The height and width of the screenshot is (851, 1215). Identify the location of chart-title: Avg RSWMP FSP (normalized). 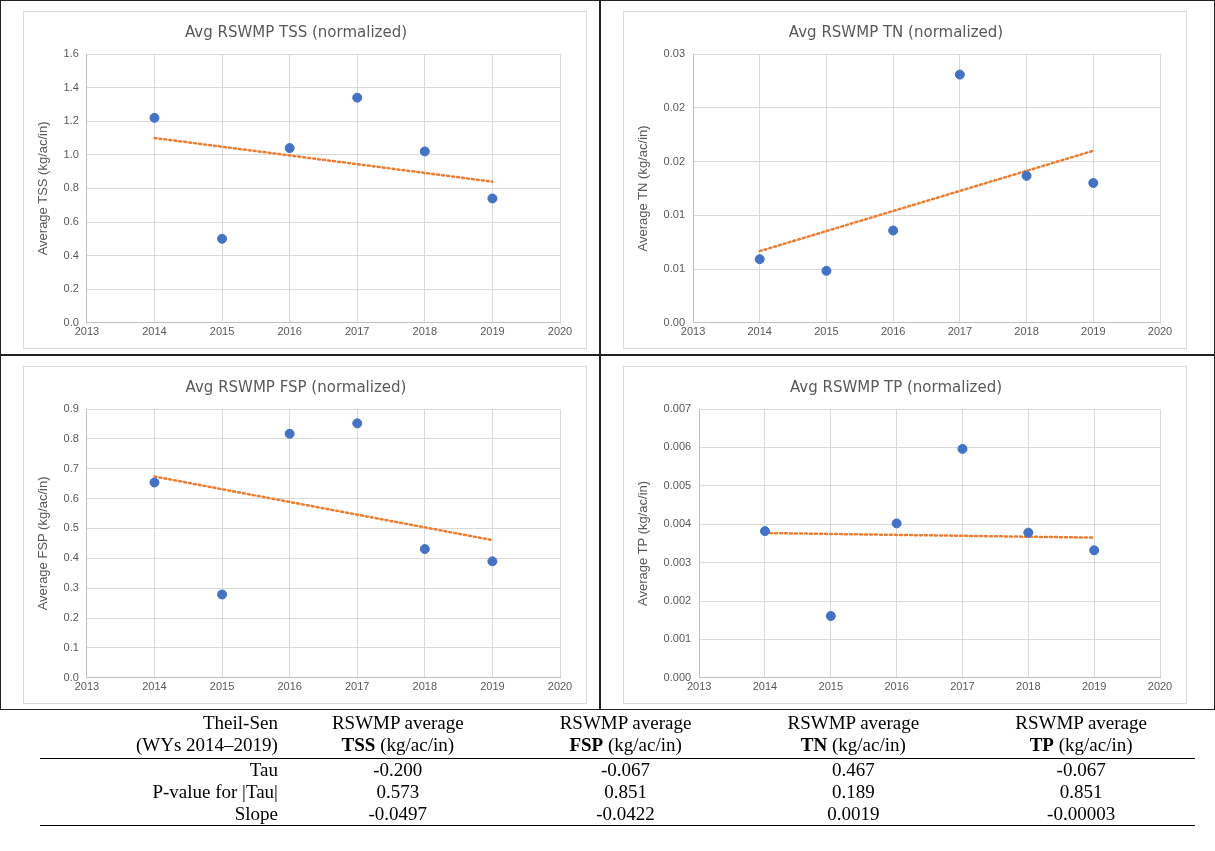
(296, 386).